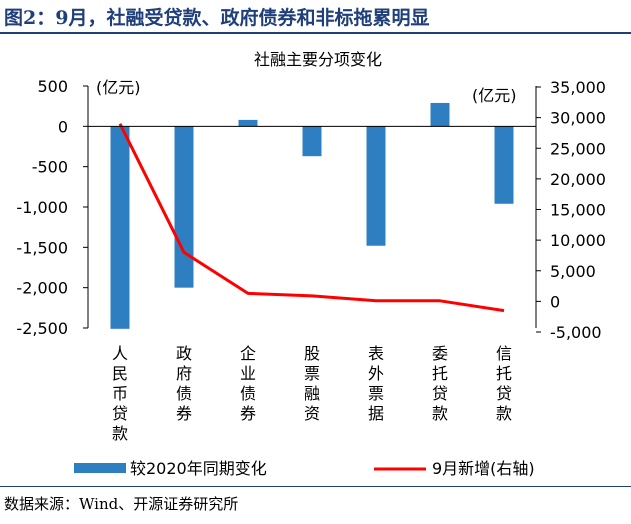  What do you see at coordinates (217, 18) in the screenshot?
I see `figure-title: 图2：9月，社融受贷款、政府债券和非标拖累明显` at bounding box center [217, 18].